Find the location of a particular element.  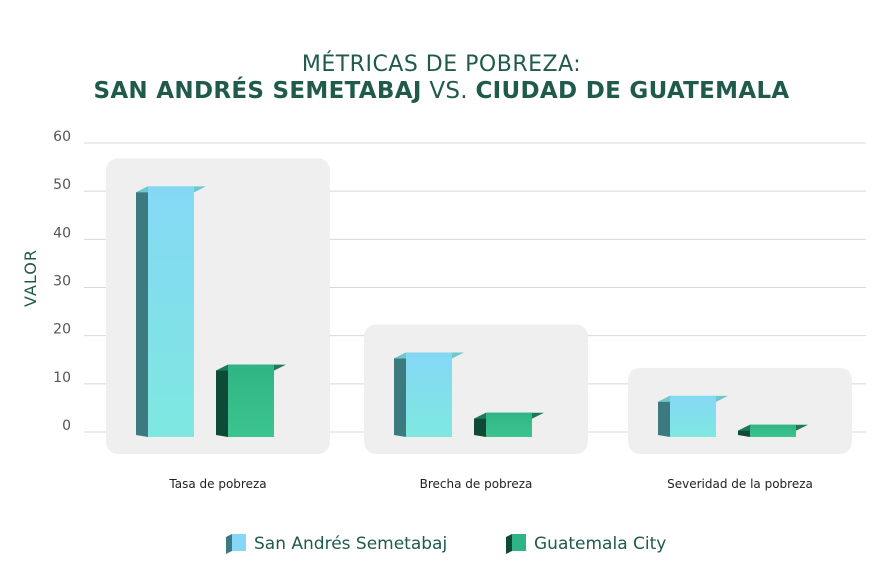

y-tick-label-50: 50 is located at coordinates (62, 185).